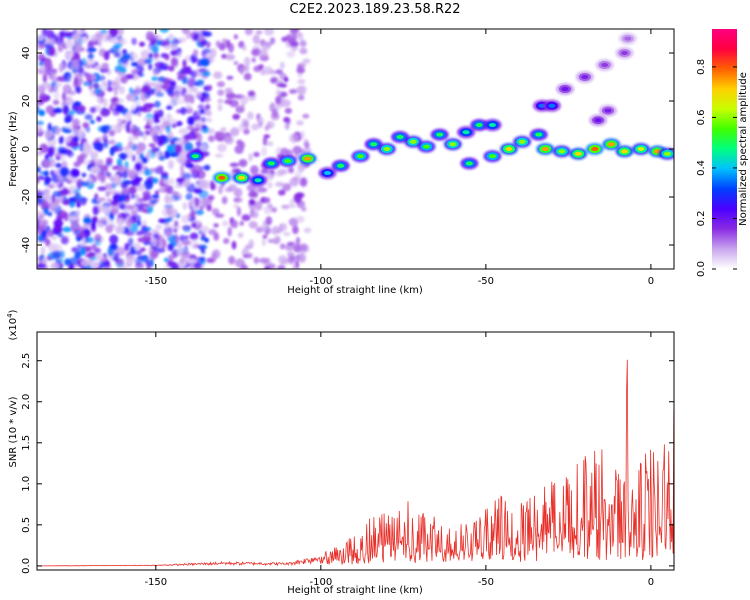 Image resolution: width=750 pixels, height=600 pixels. Describe the element at coordinates (26, 149) in the screenshot. I see `y-tick-label: 0` at that location.